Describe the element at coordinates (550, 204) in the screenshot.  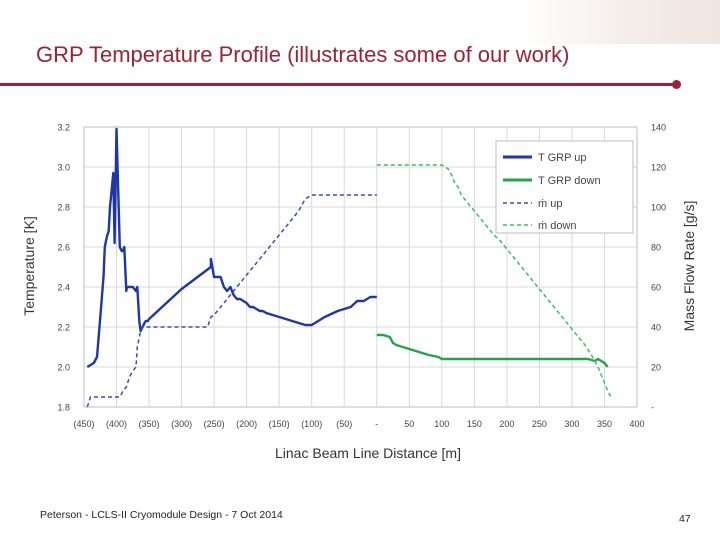
I see `legend-label-m-up: ṁ up` at that location.